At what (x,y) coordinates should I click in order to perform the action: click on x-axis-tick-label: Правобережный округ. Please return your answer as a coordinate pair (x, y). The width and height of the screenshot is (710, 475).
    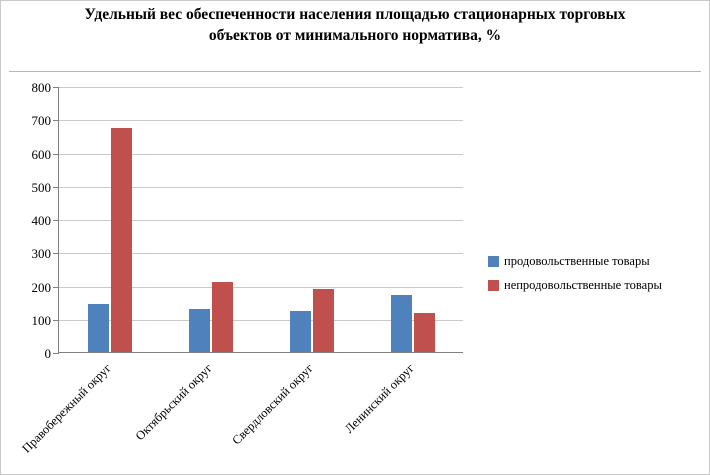
    Looking at the image, I should click on (66, 408).